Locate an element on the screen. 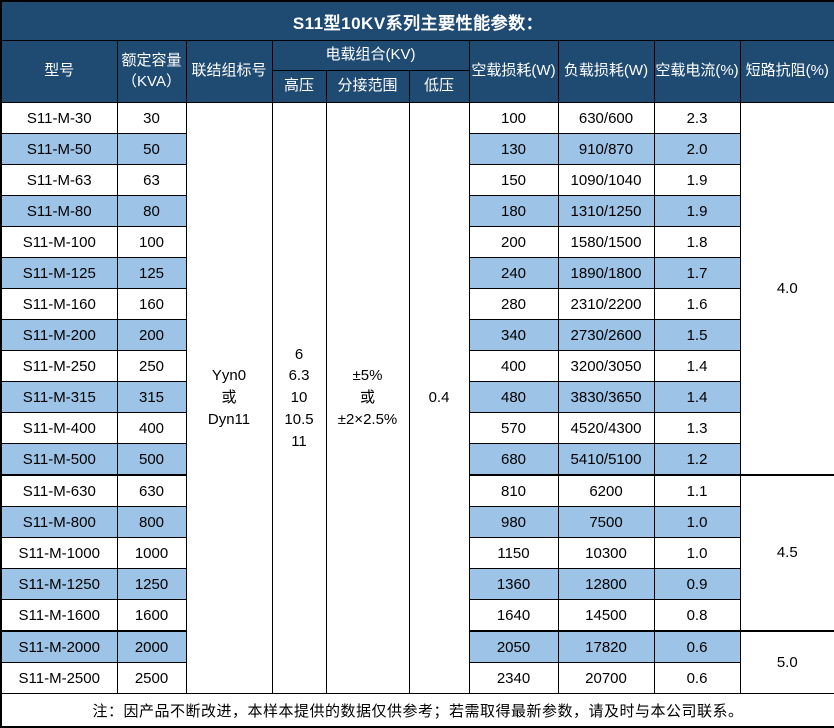 The image size is (834, 728). model-cell: S11-M-250 is located at coordinates (59, 366).